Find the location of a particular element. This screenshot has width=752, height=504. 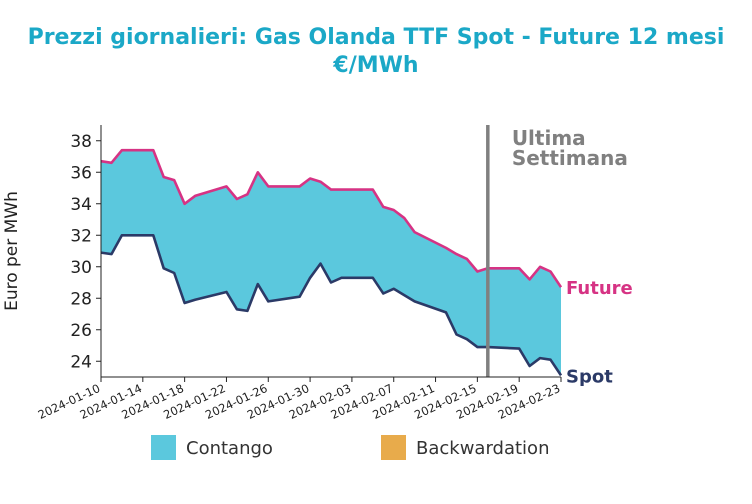

series-label-future: Future is located at coordinates (599, 288).